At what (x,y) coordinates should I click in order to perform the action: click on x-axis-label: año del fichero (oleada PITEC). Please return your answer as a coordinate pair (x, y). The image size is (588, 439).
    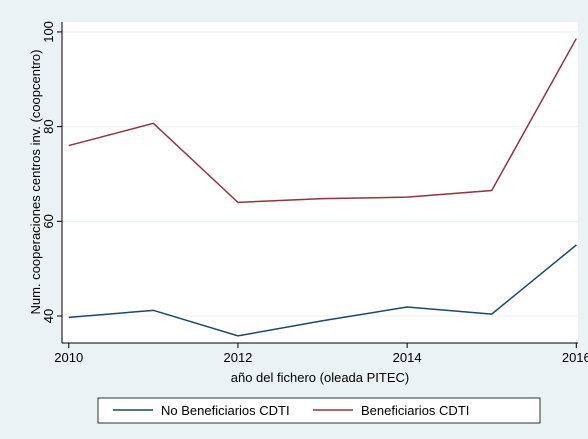
    Looking at the image, I should click on (320, 377).